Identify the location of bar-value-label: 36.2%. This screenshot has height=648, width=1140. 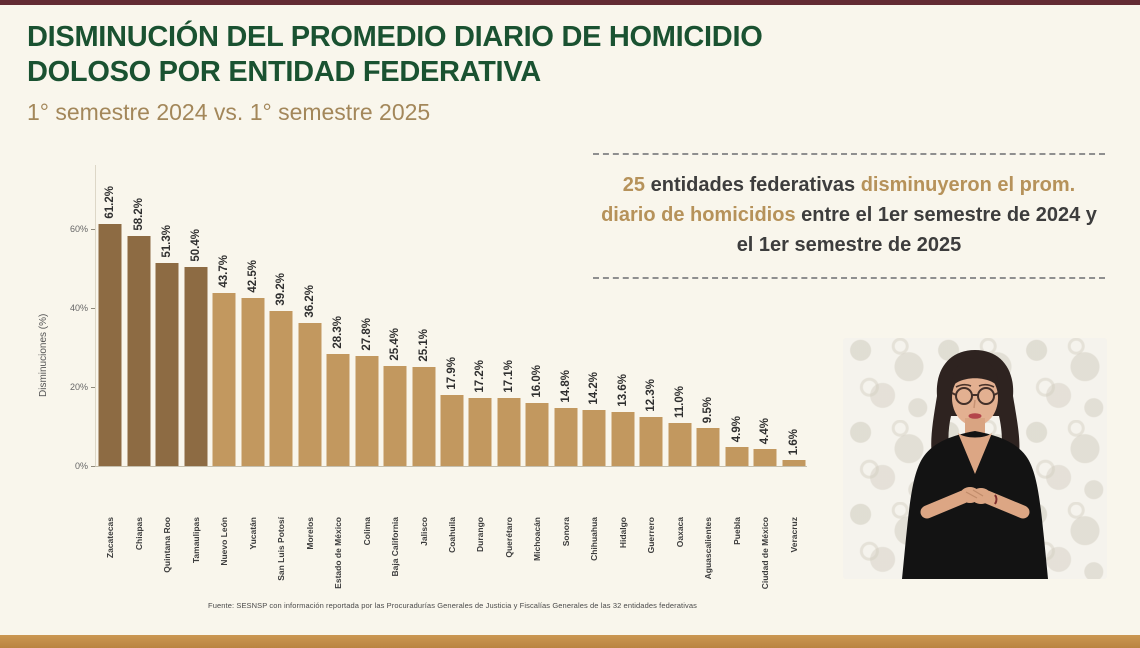
(309, 301).